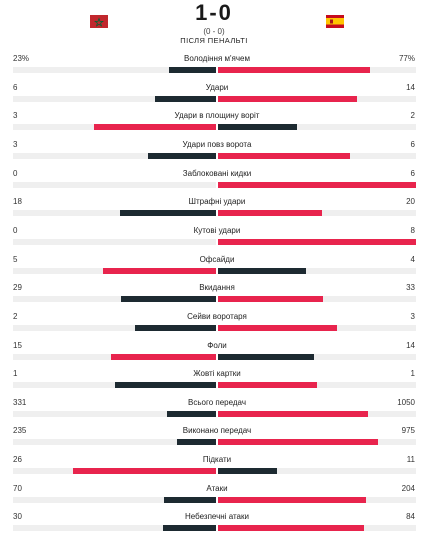 This screenshot has height=537, width=428. Describe the element at coordinates (214, 121) in the screenshot. I see `stat-row: 3 Удари в площину воріт 2` at that location.